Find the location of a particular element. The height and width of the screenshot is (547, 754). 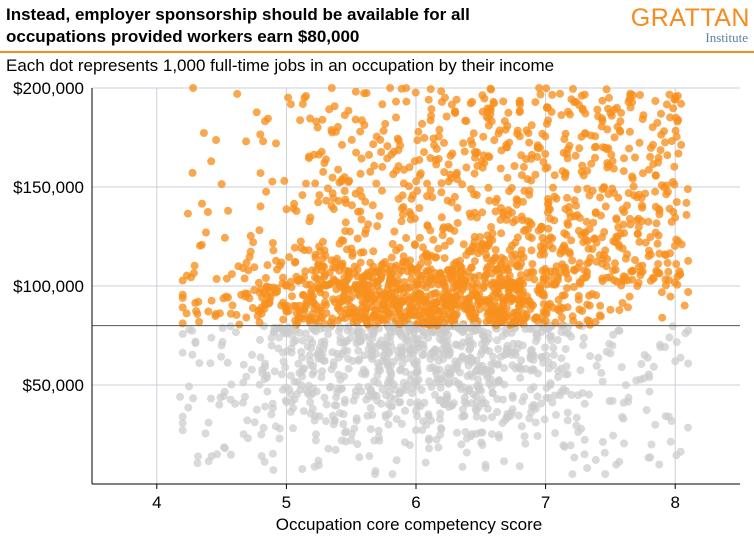

logo-subtitle: Institute is located at coordinates (726, 37).